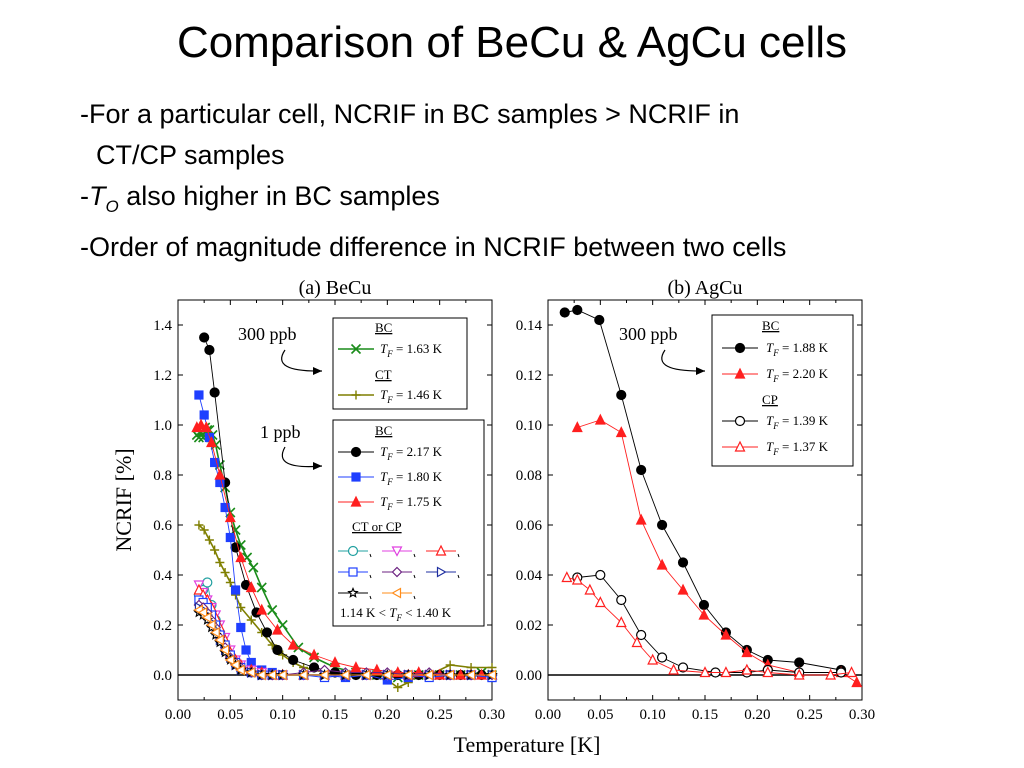 The height and width of the screenshot is (768, 1024). What do you see at coordinates (433, 201) in the screenshot?
I see `bullet-2: -TO also higher in BC samples` at bounding box center [433, 201].